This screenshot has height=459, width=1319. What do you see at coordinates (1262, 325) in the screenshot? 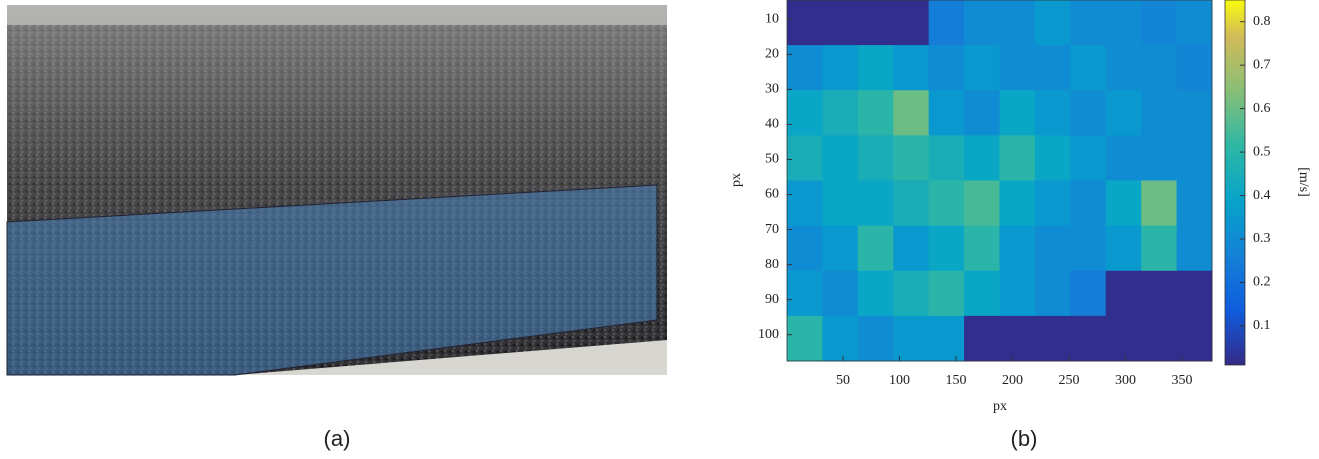
I see `colorbar-tick-label: 0.1` at bounding box center [1262, 325].